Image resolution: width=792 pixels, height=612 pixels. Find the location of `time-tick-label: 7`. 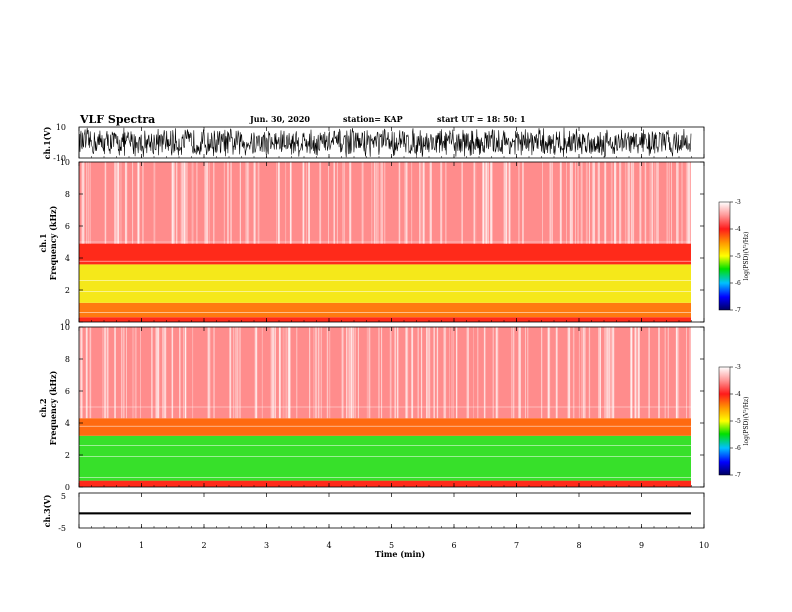

time-tick-label: 7 is located at coordinates (516, 545).